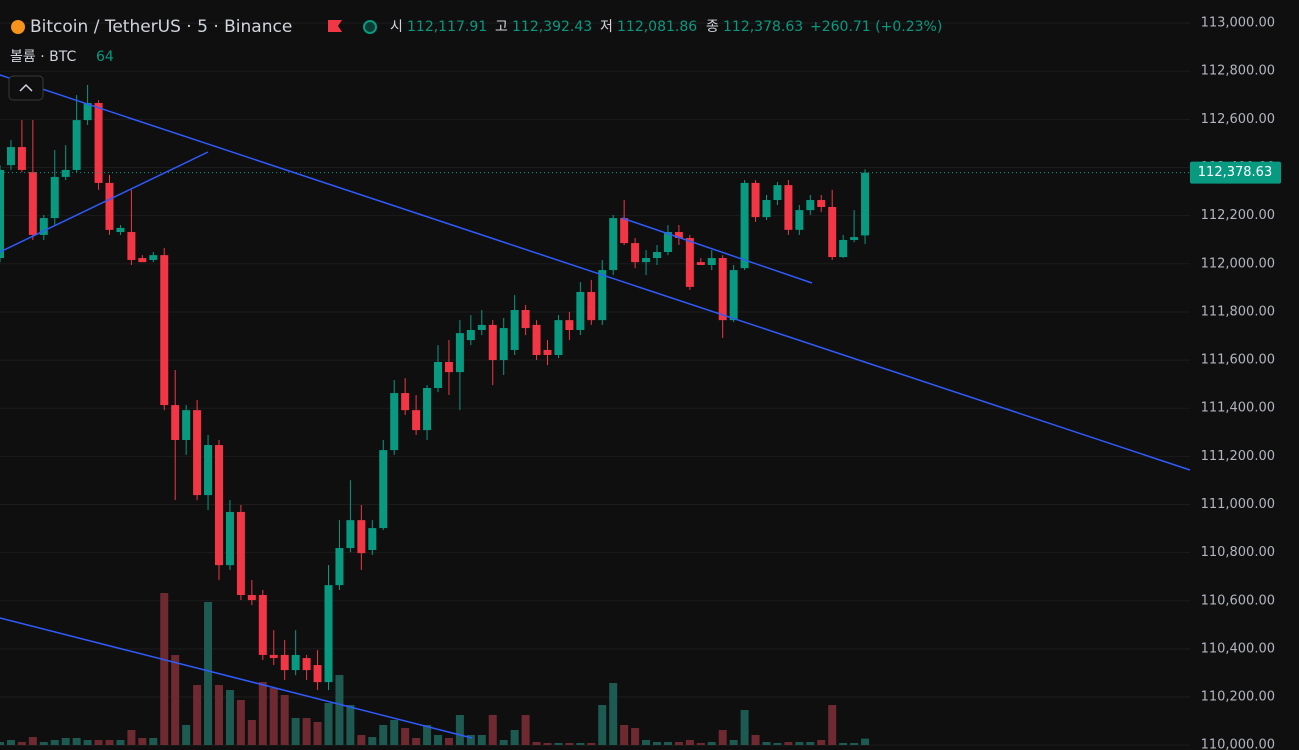 The image size is (1299, 750). I want to click on collapse-button, so click(26, 88).